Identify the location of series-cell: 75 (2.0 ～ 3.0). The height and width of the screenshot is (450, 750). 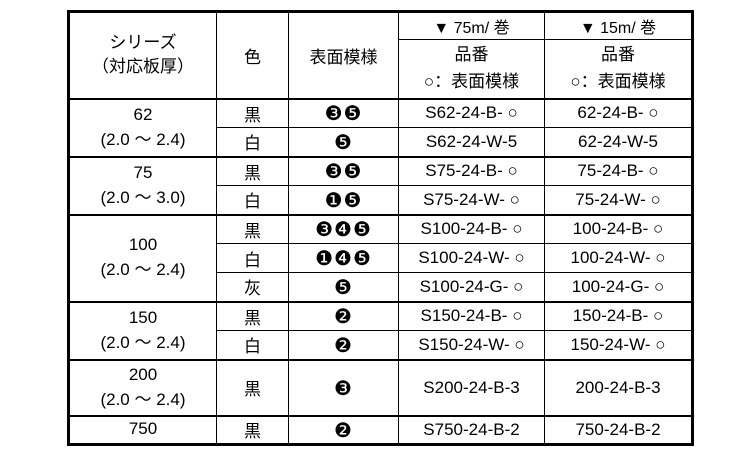
(142, 185).